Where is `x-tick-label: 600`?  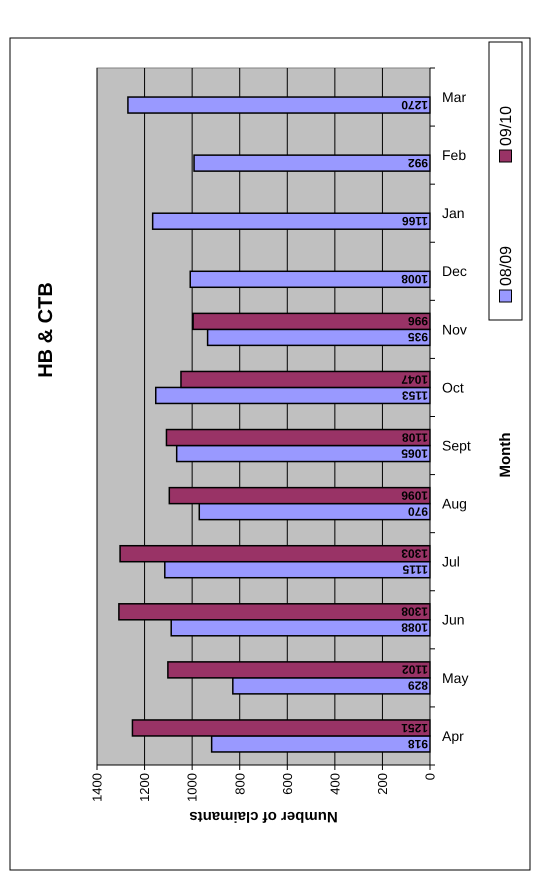 x-tick-label: 600 is located at coordinates (287, 784).